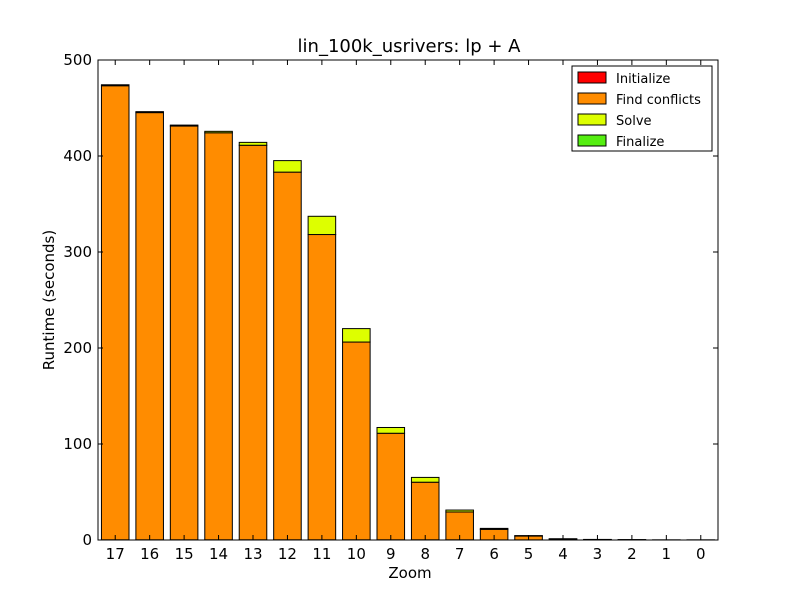 The width and height of the screenshot is (800, 600). I want to click on legend-label-find-conflicts: Find conflicts, so click(658, 100).